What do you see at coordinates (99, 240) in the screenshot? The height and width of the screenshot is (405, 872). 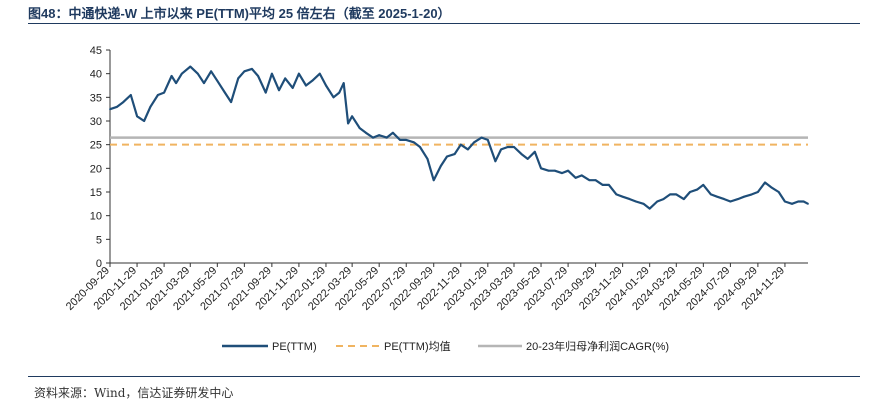 I see `y-tick-label: 5` at bounding box center [99, 240].